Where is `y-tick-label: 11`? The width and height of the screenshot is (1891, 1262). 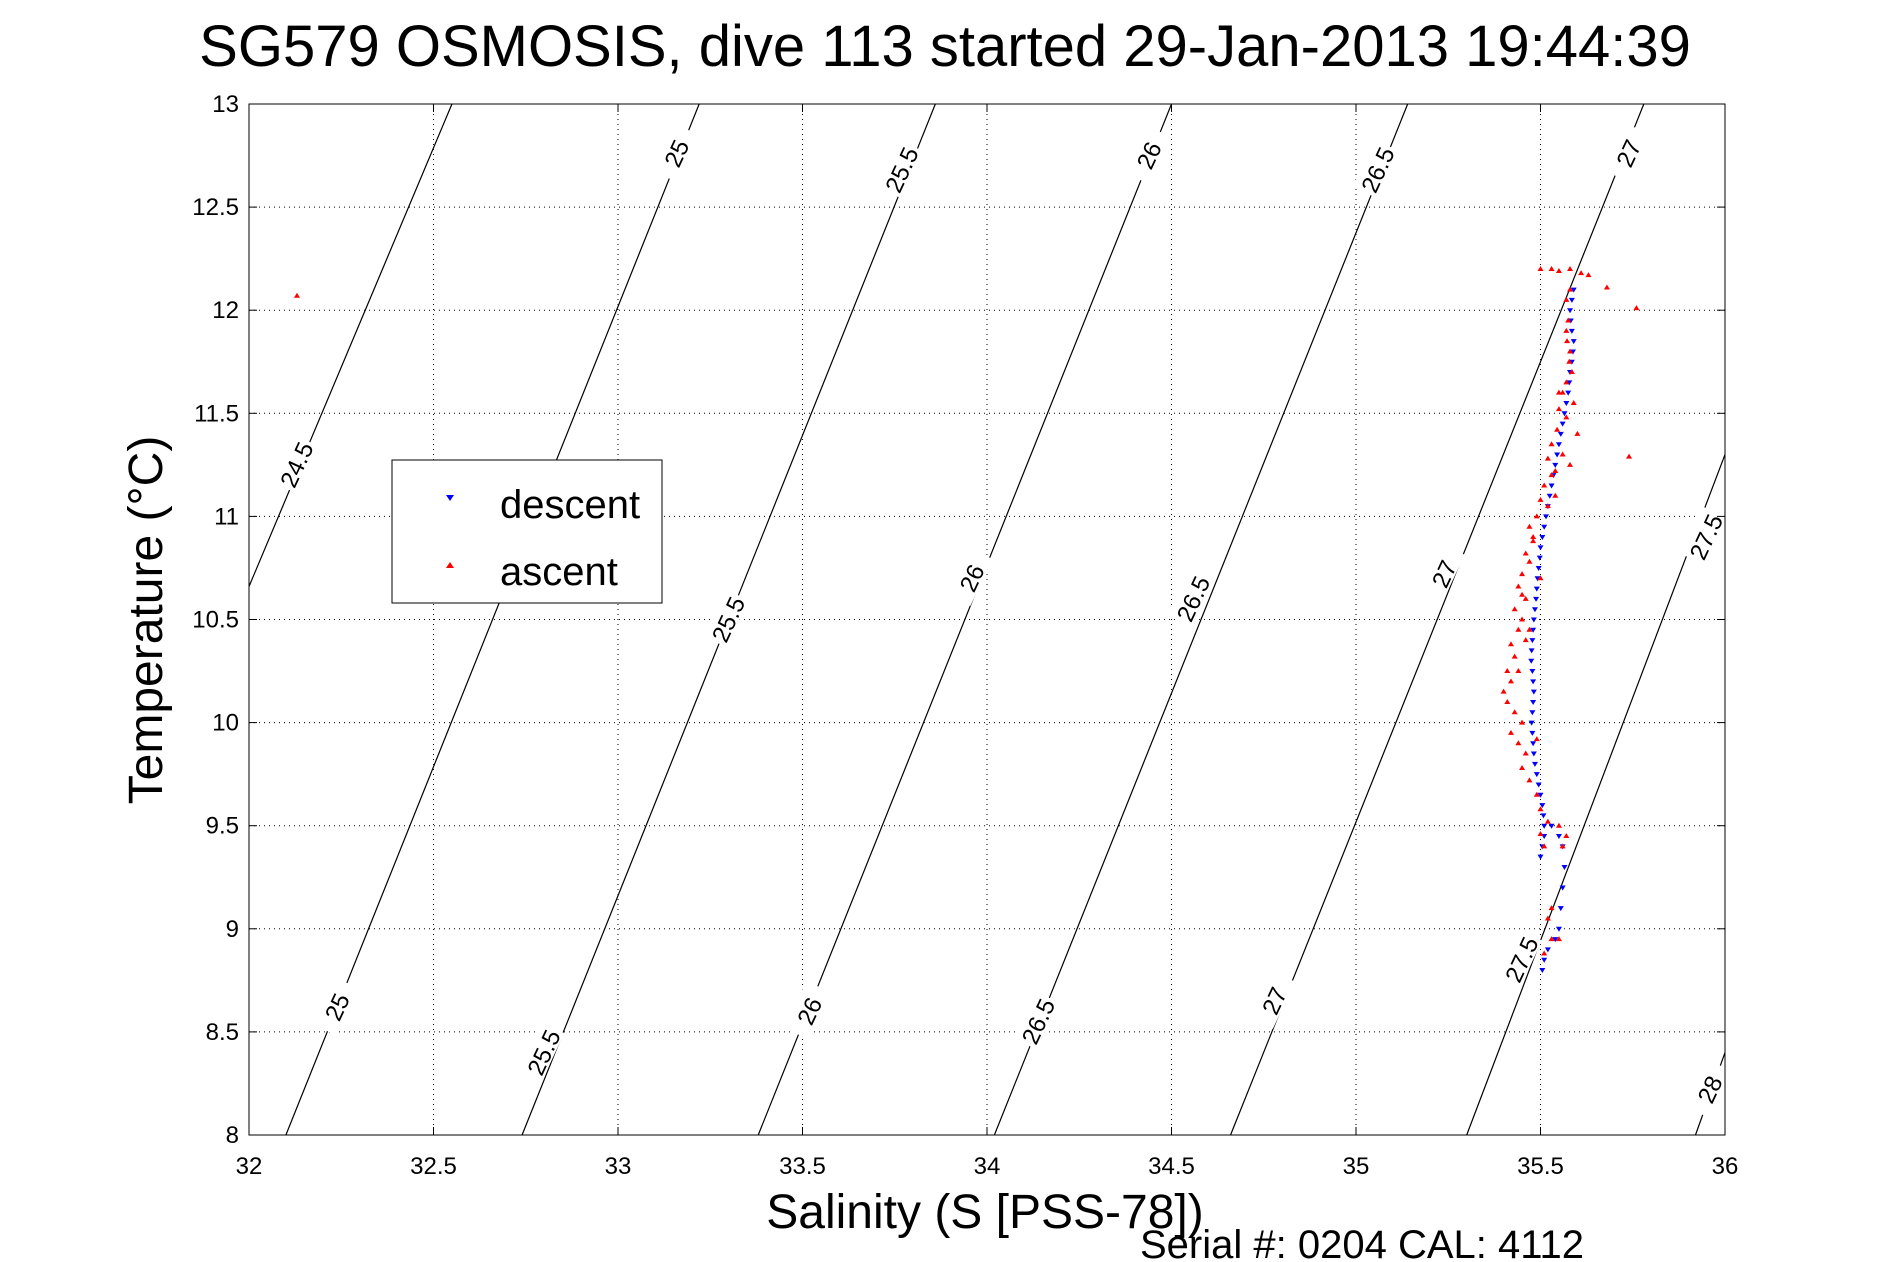 y-tick-label: 11 is located at coordinates (226, 516).